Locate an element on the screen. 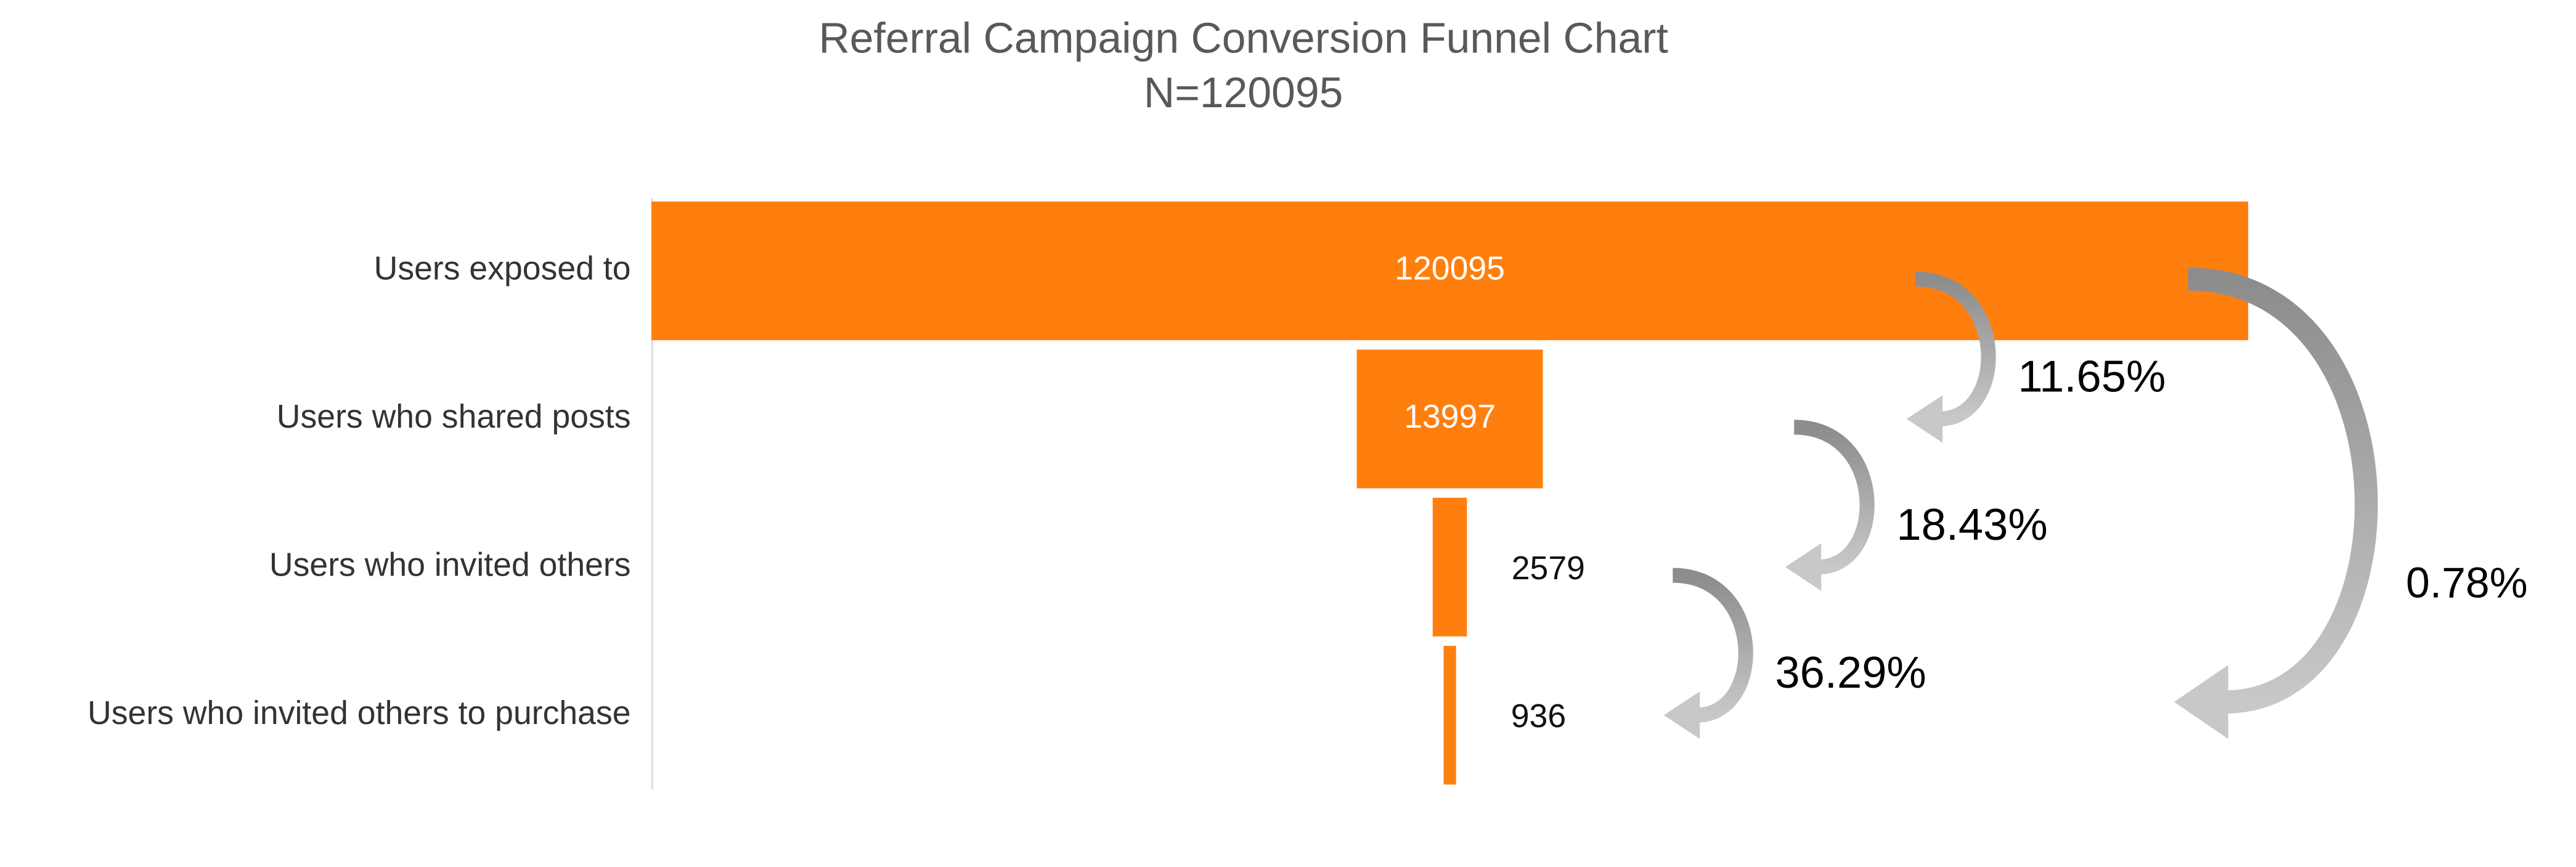 Image resolution: width=2576 pixels, height=867 pixels. conversion-label: 11.65% is located at coordinates (2092, 377).